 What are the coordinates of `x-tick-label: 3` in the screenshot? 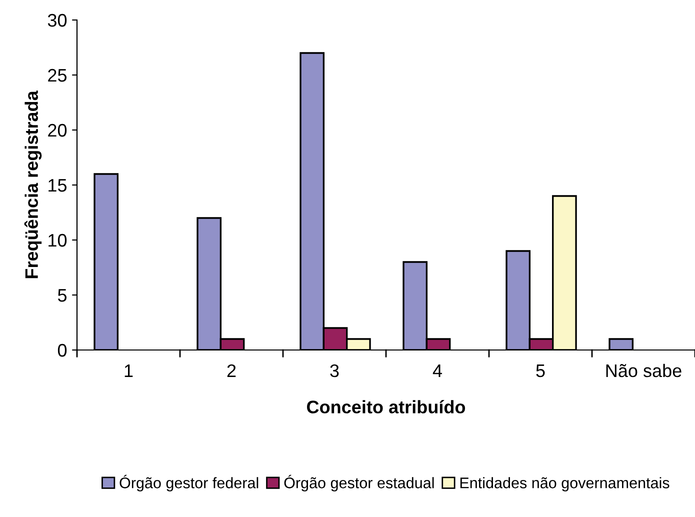 It's located at (334, 371).